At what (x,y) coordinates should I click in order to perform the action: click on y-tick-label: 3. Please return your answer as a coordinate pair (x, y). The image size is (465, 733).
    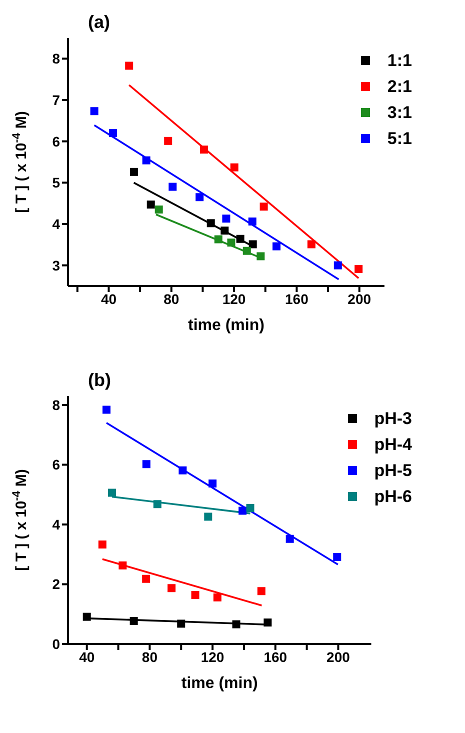
    Looking at the image, I should click on (56, 265).